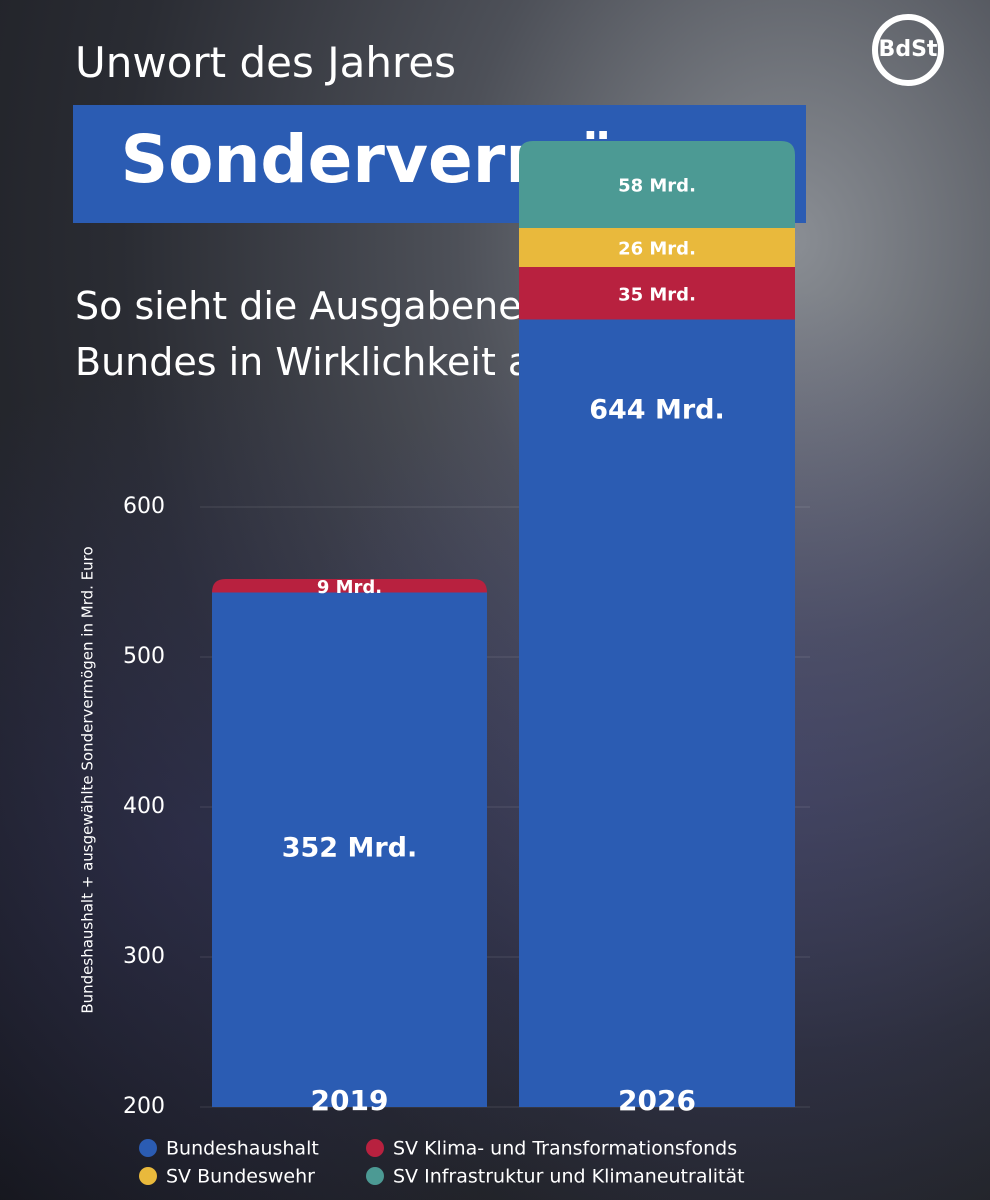 This screenshot has height=1200, width=990. What do you see at coordinates (144, 1106) in the screenshot?
I see `y-tick-label: 200` at bounding box center [144, 1106].